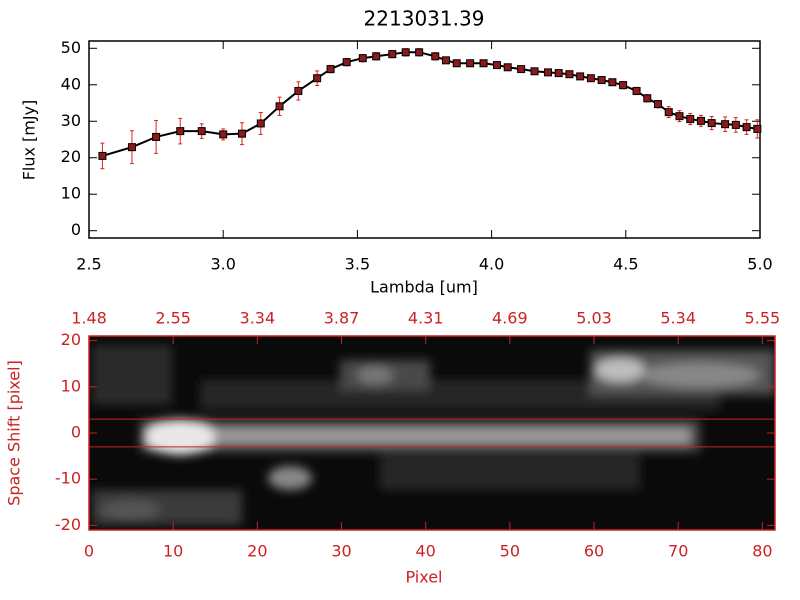 Image resolution: width=800 pixels, height=600 pixels. What do you see at coordinates (491, 264) in the screenshot?
I see `x-tick-label: 4.0` at bounding box center [491, 264].